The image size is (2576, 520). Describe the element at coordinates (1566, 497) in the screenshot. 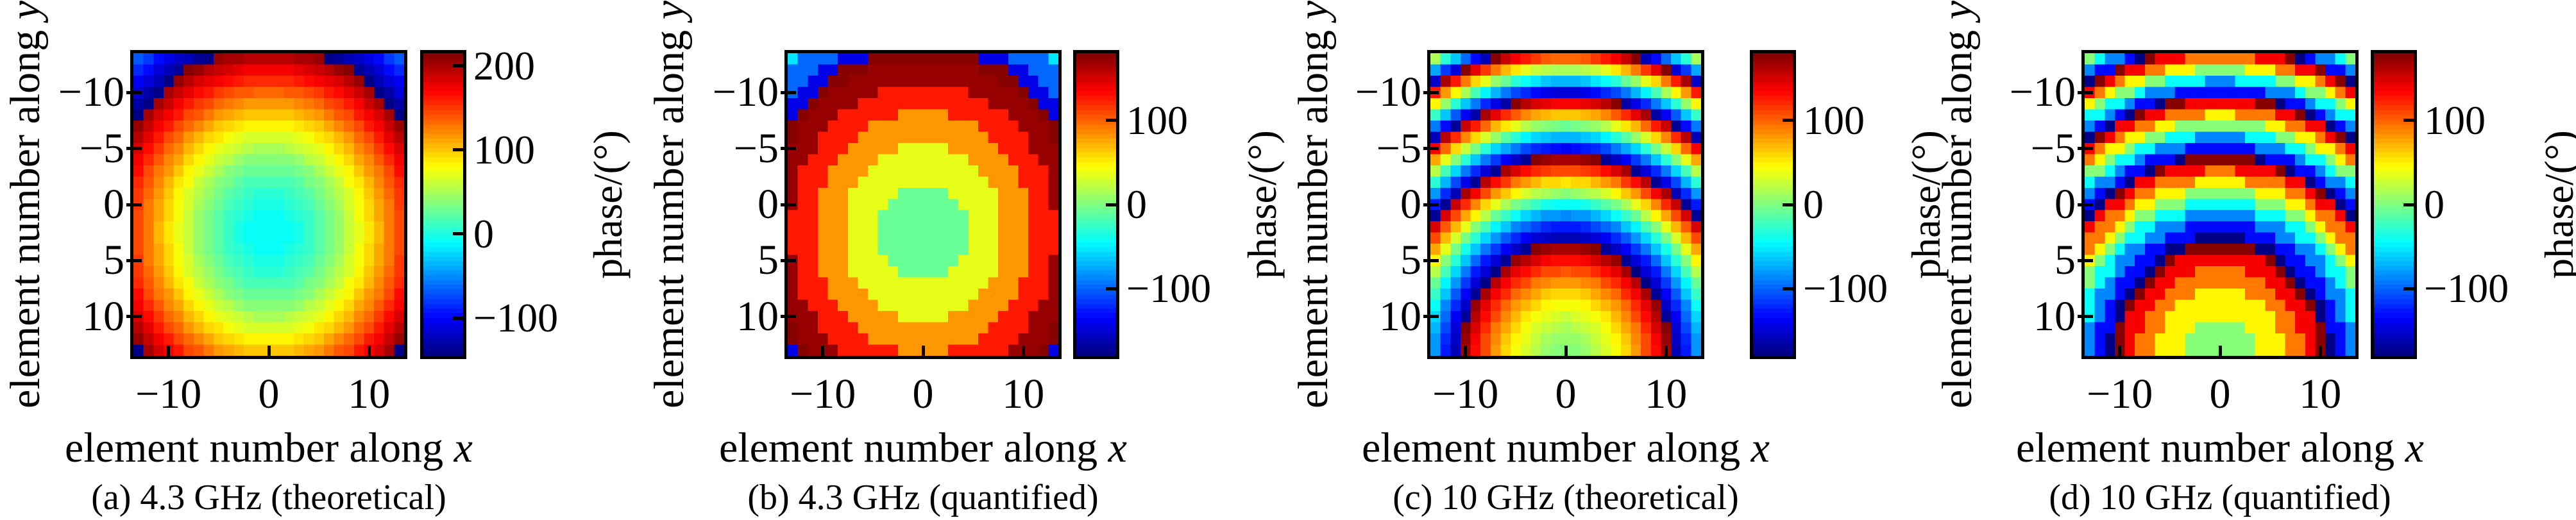

I see `panel-caption: (c) 10 GHz (theoretical)` at that location.